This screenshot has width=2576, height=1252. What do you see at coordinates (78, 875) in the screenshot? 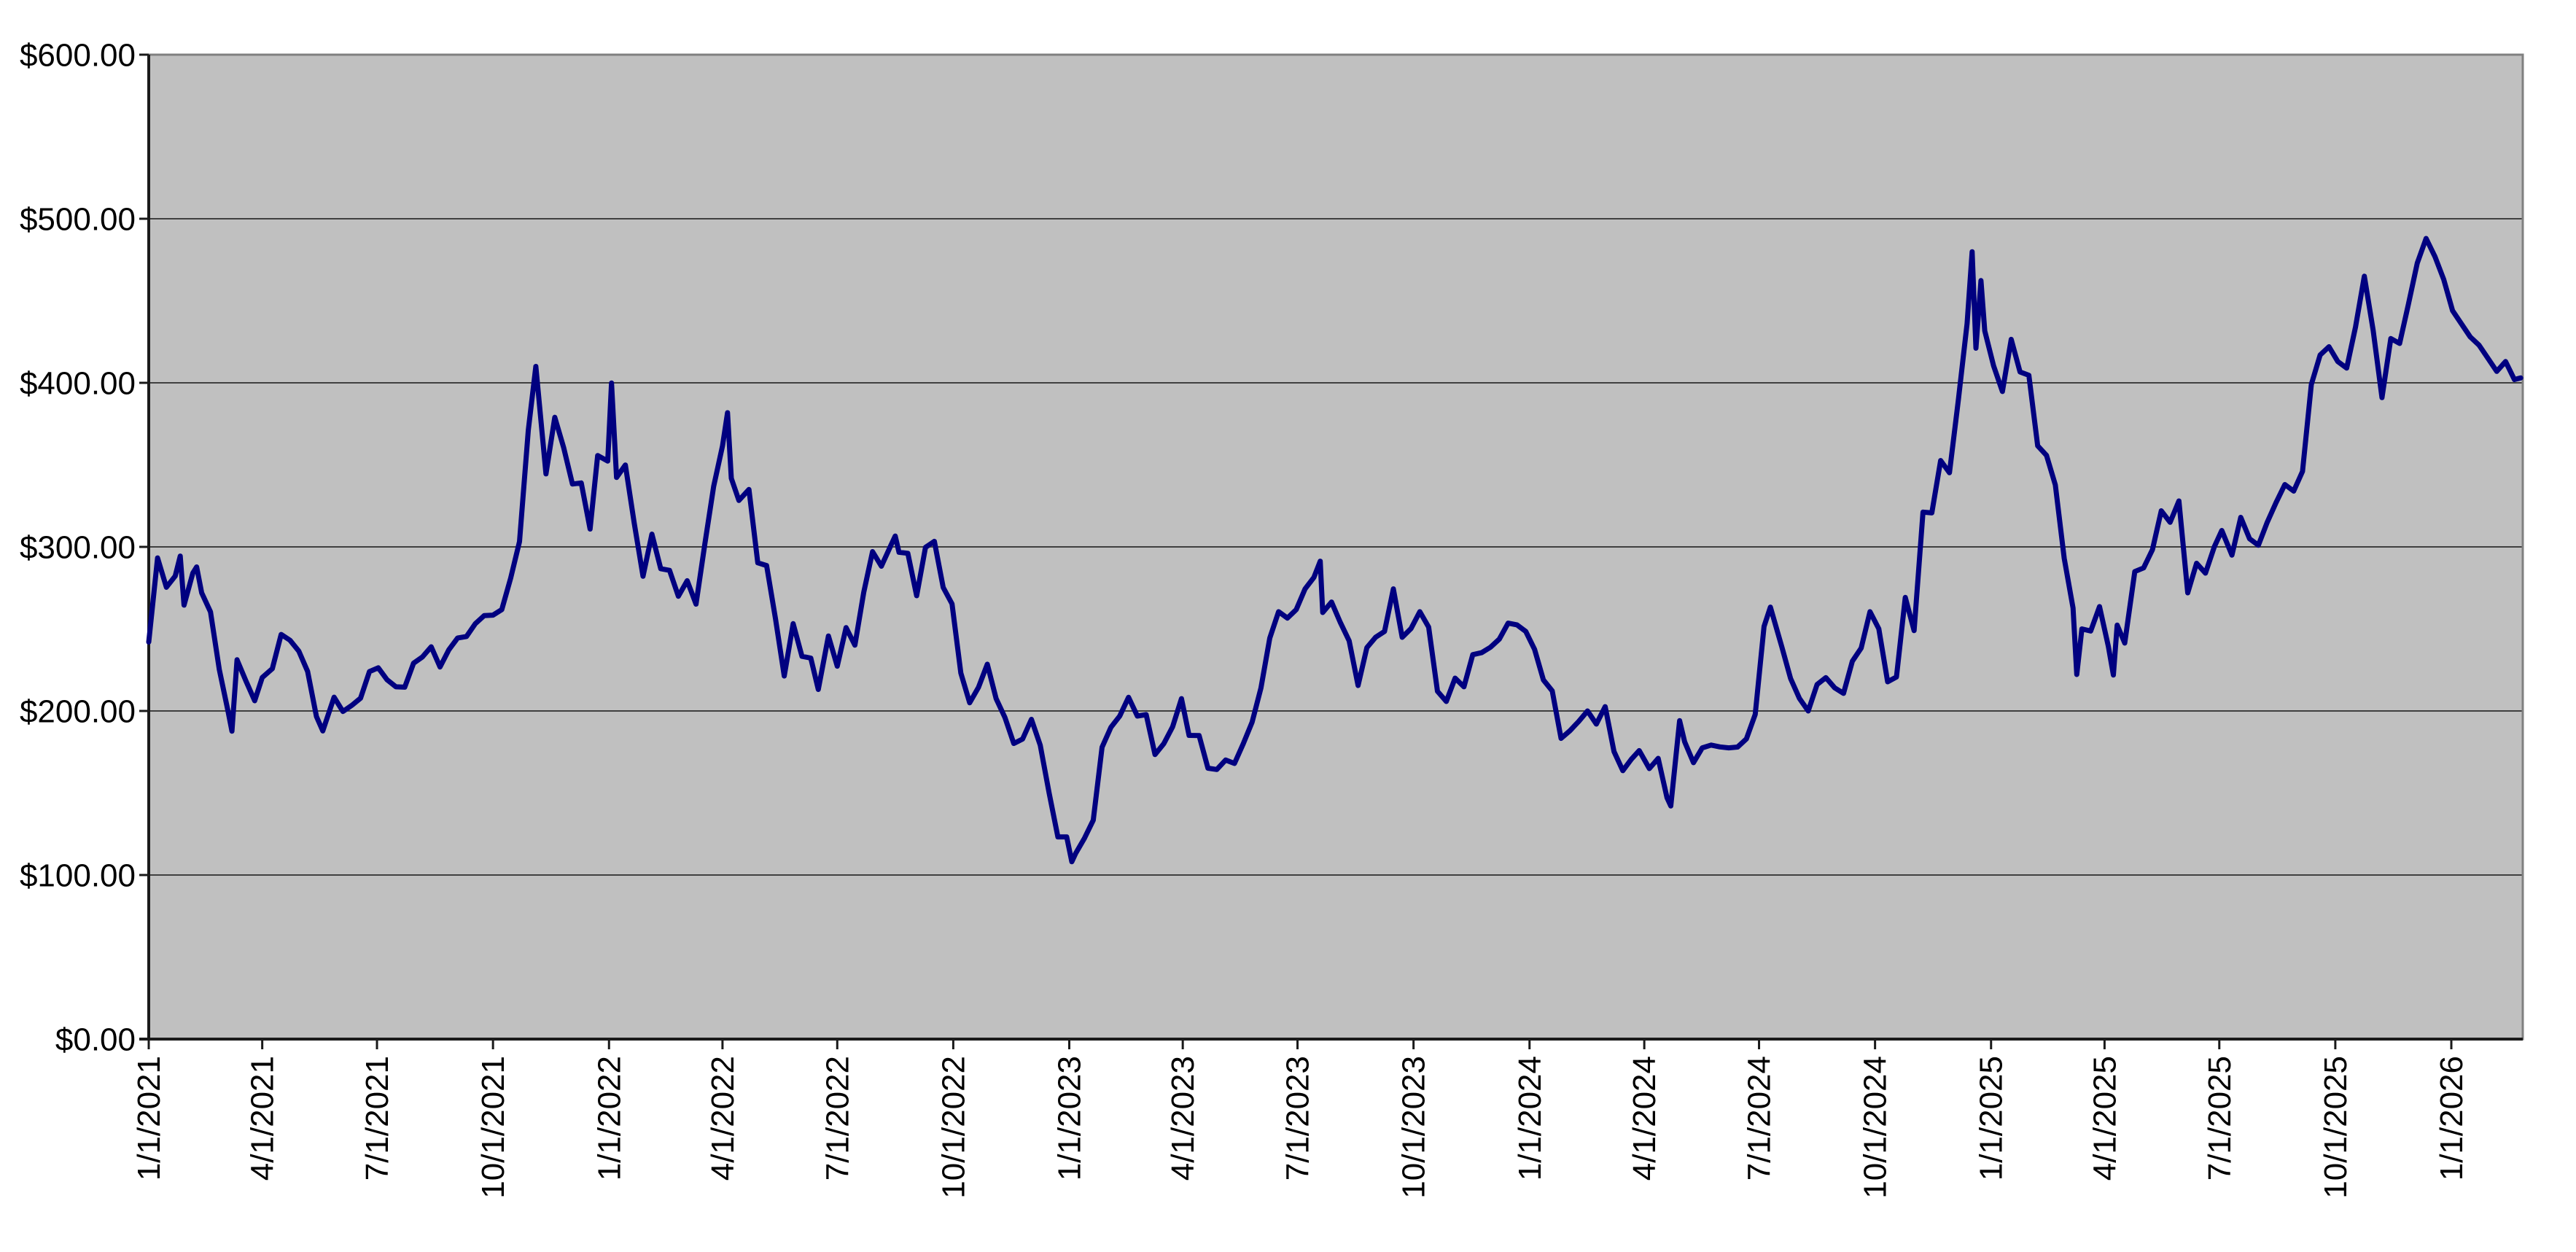
I see `y-axis-tick-label: $100.00` at bounding box center [78, 875].